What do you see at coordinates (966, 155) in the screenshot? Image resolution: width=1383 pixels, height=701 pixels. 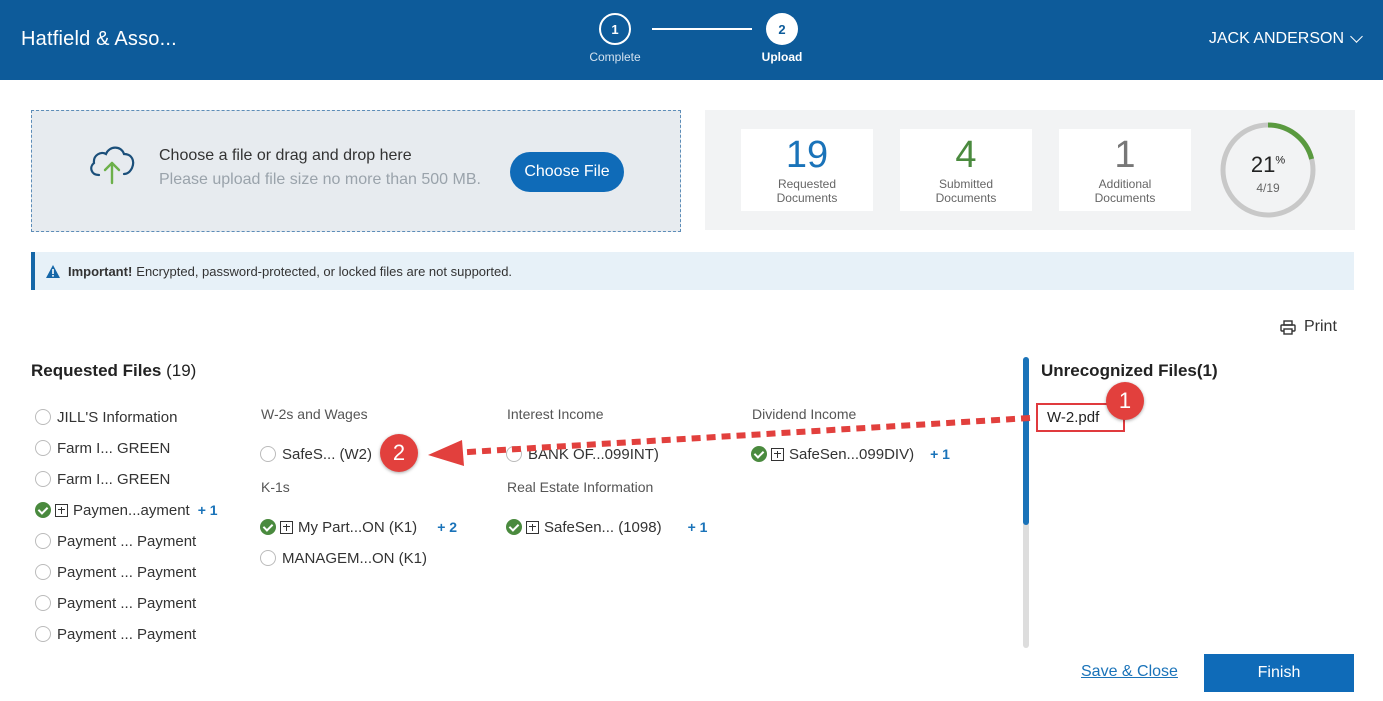 I see `stat-submitted-value: 4` at bounding box center [966, 155].